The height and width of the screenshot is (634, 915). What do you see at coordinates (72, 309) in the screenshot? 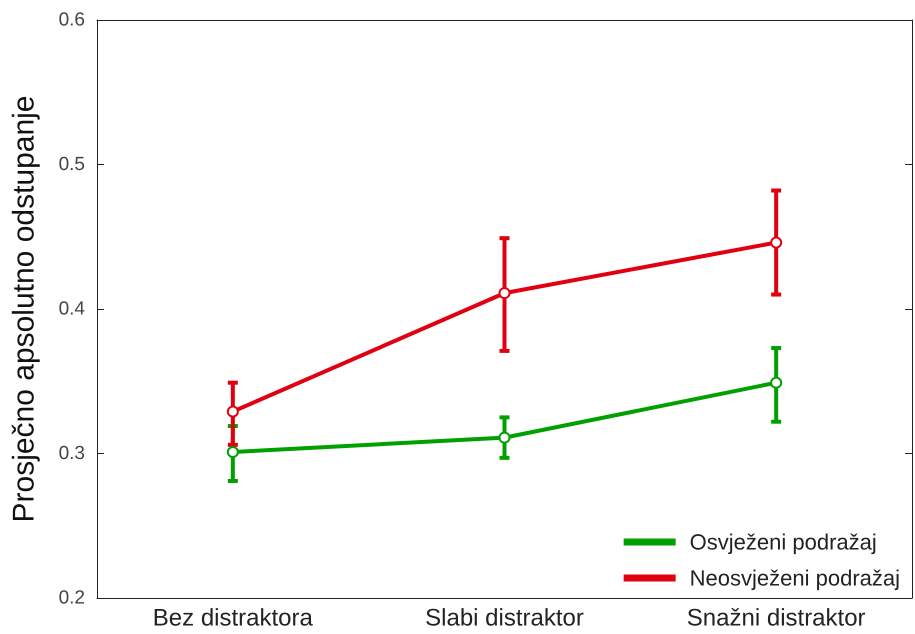
I see `y-tick-label: 0.4` at bounding box center [72, 309].